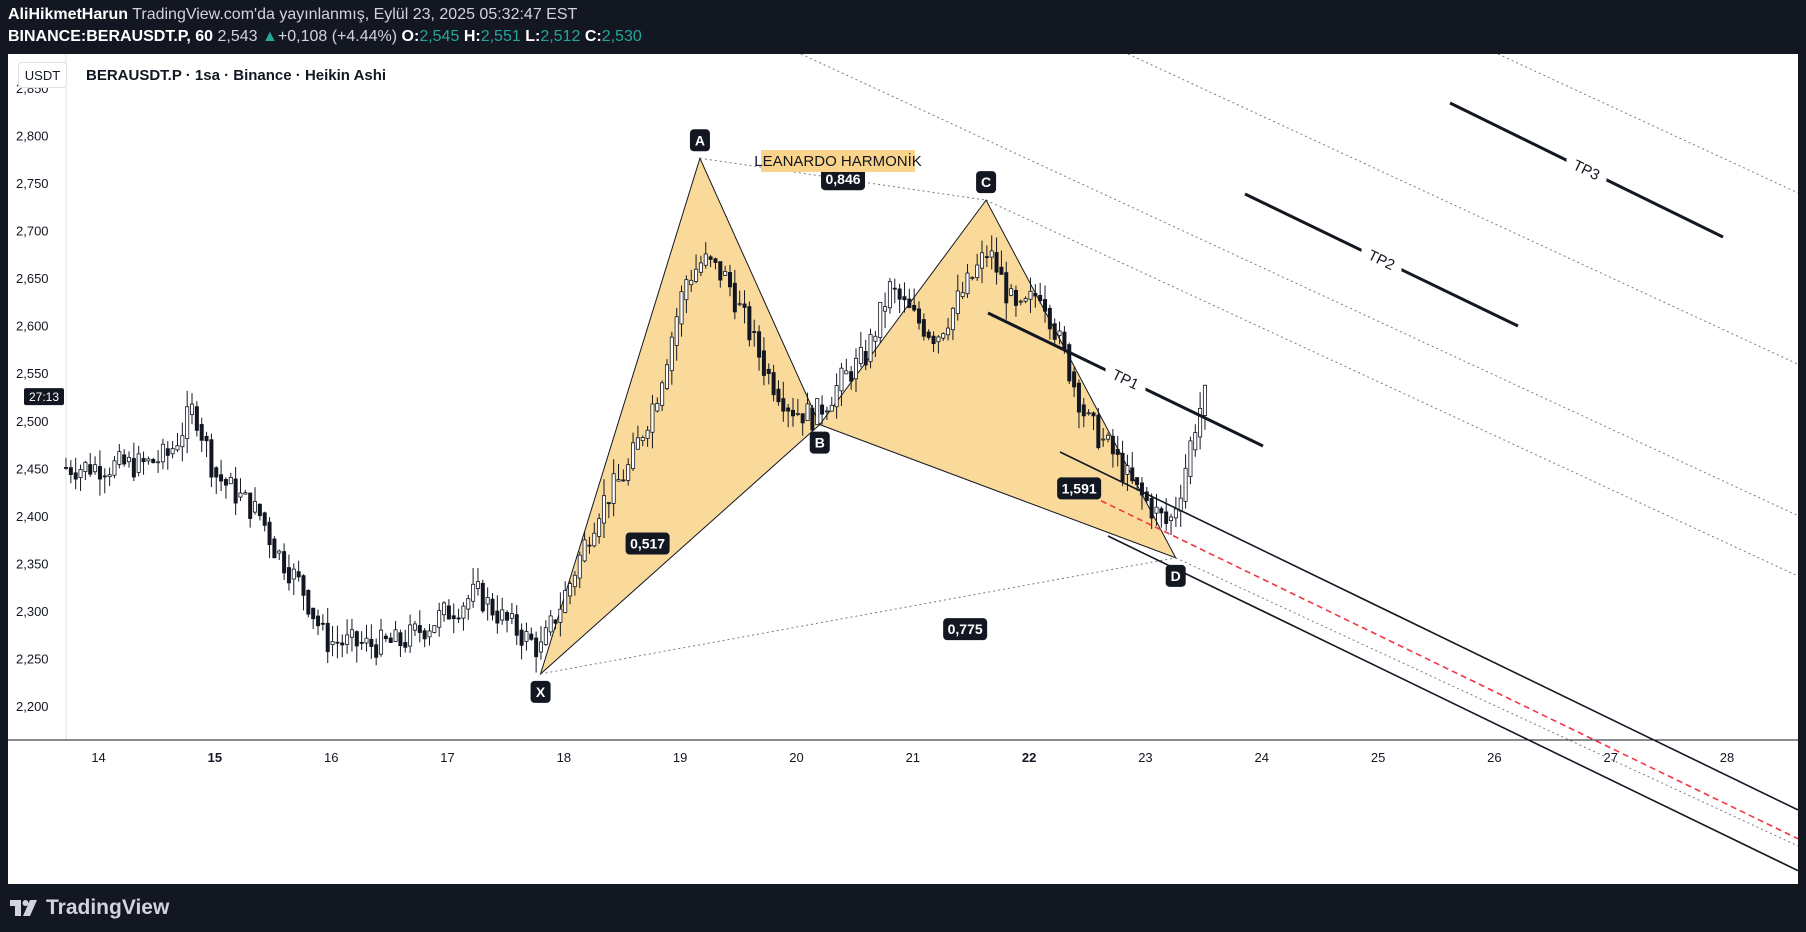 The width and height of the screenshot is (1806, 932). Describe the element at coordinates (439, 36) in the screenshot. I see `open-value: 2,545` at that location.